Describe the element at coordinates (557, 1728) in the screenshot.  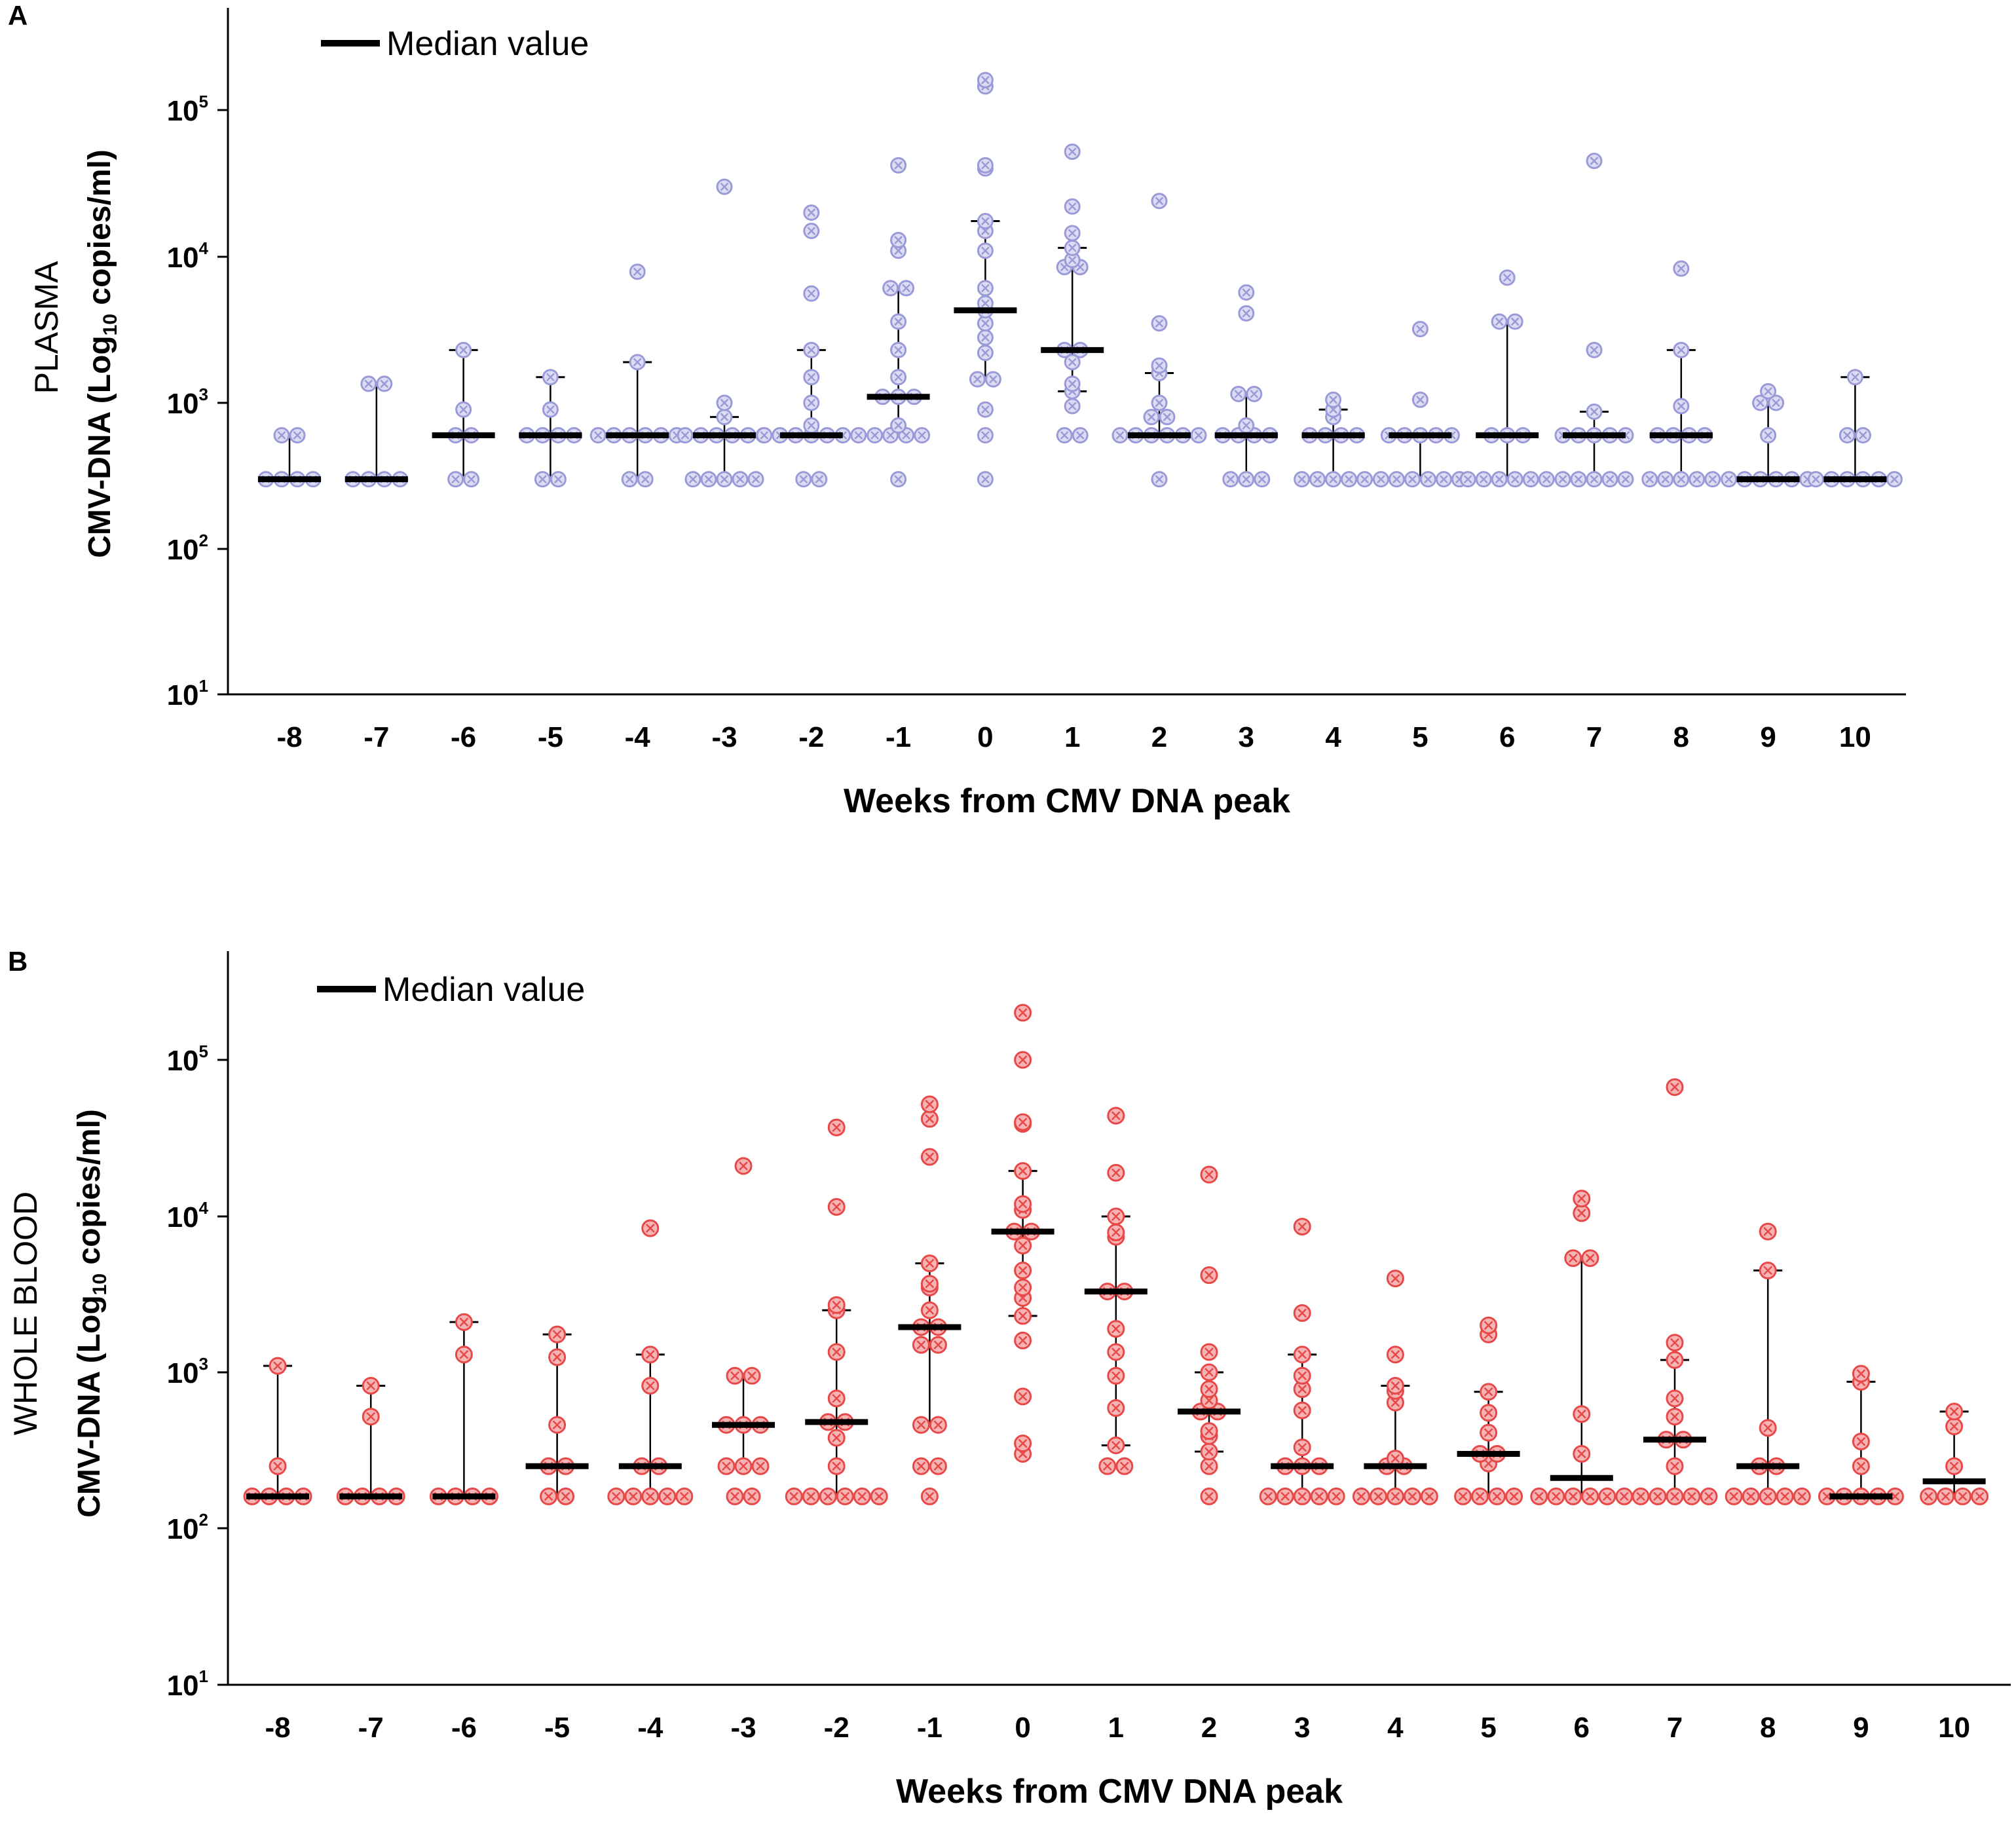
I see `x-tick-label: -5` at that location.